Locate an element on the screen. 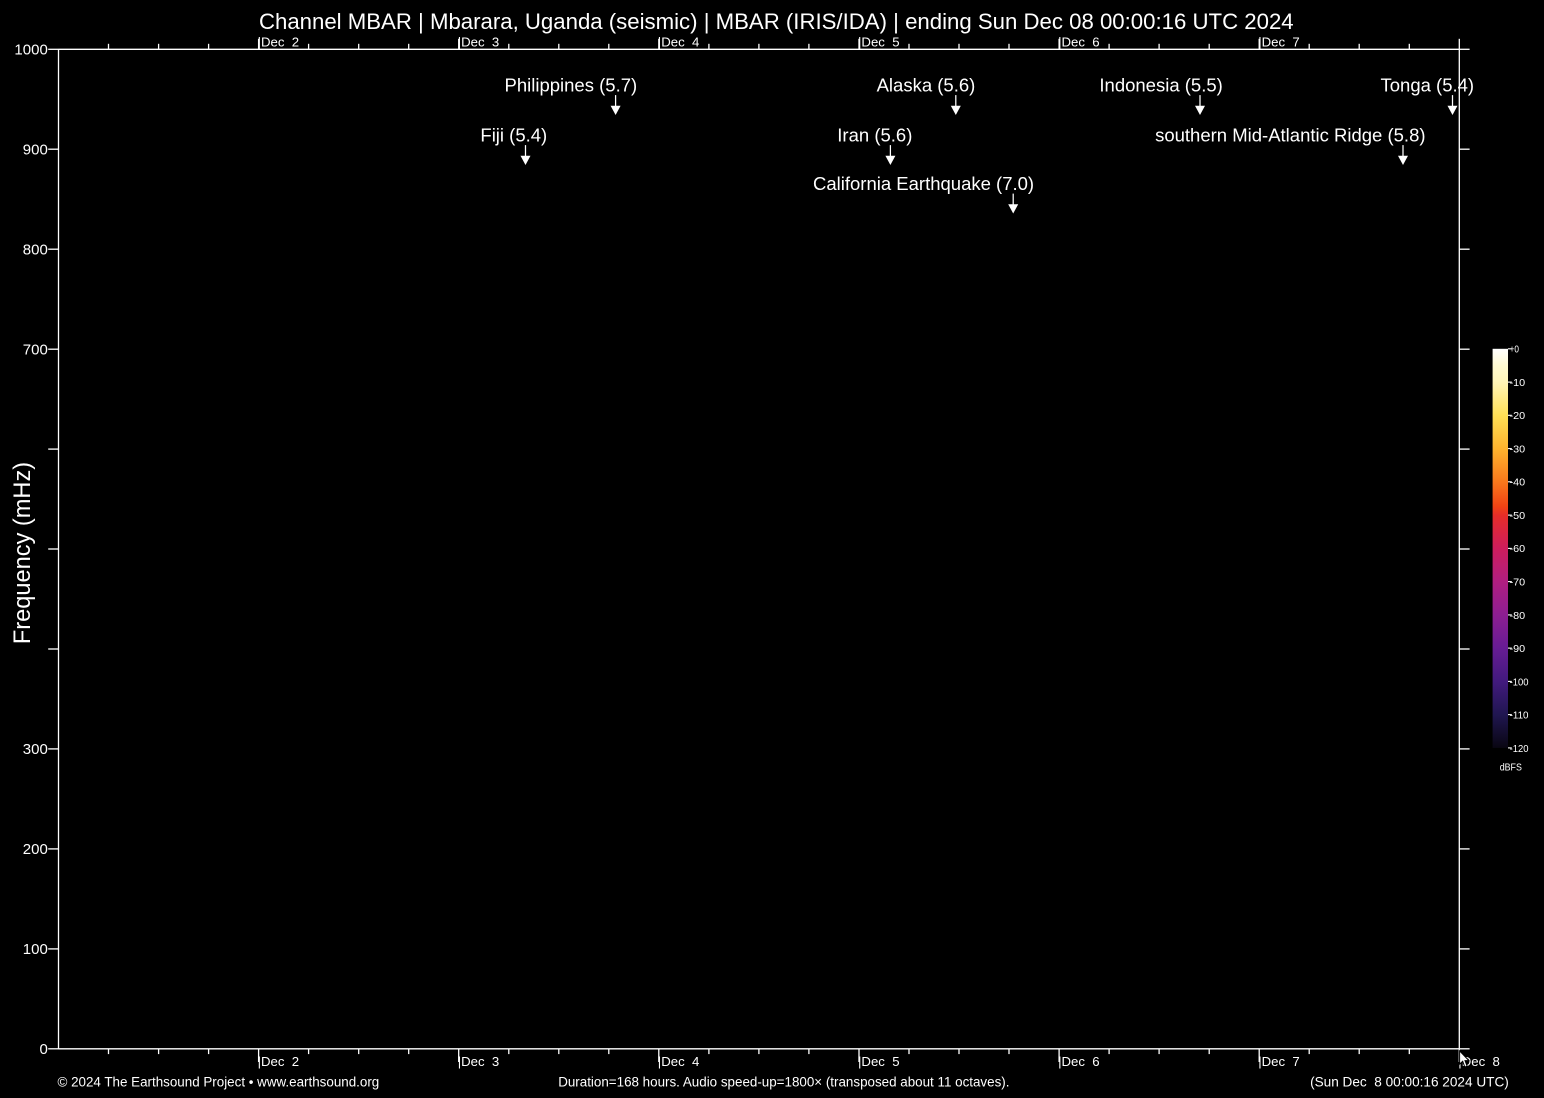  svg-text: Frequency (mHz) is located at coordinates (23, 553).